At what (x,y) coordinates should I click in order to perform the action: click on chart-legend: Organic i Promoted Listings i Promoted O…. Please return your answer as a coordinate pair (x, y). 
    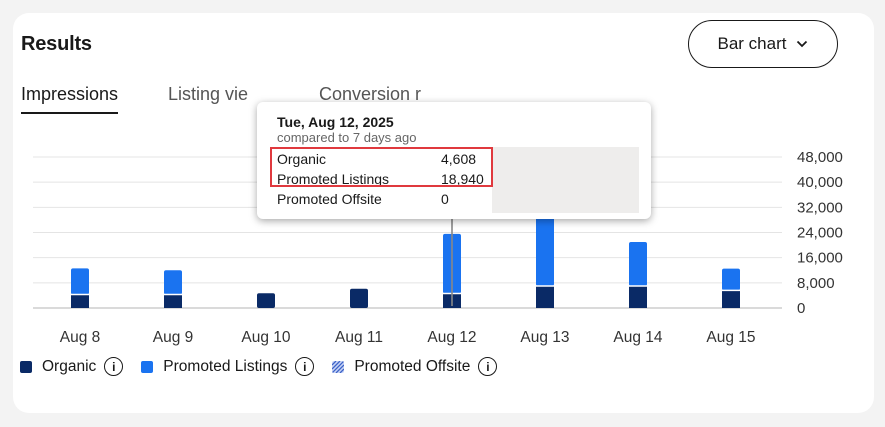
    Looking at the image, I should click on (267, 366).